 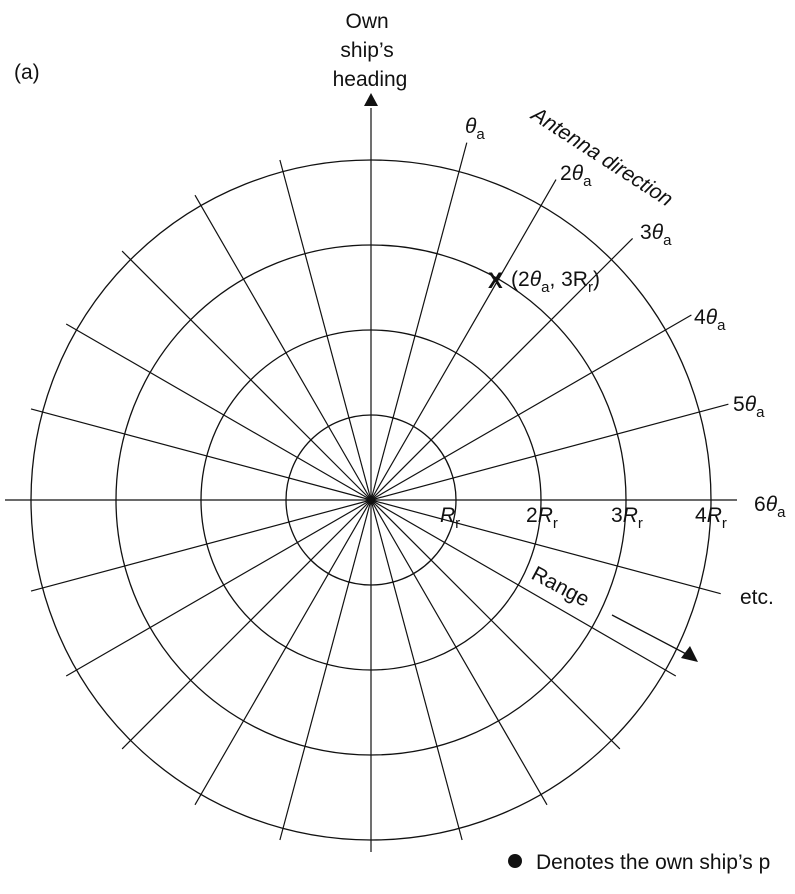 What do you see at coordinates (653, 862) in the screenshot?
I see `legend-text: Denotes the own ship’s p` at bounding box center [653, 862].